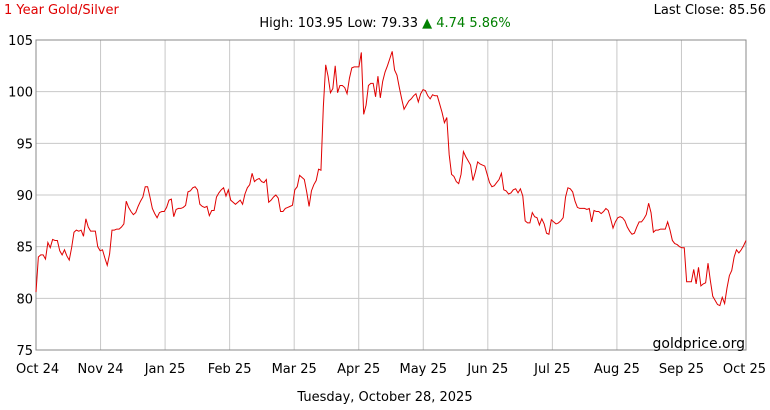 This screenshot has height=410, width=770. Describe the element at coordinates (61, 10) in the screenshot. I see `chart-title: 1 Year Gold/Silver` at that location.